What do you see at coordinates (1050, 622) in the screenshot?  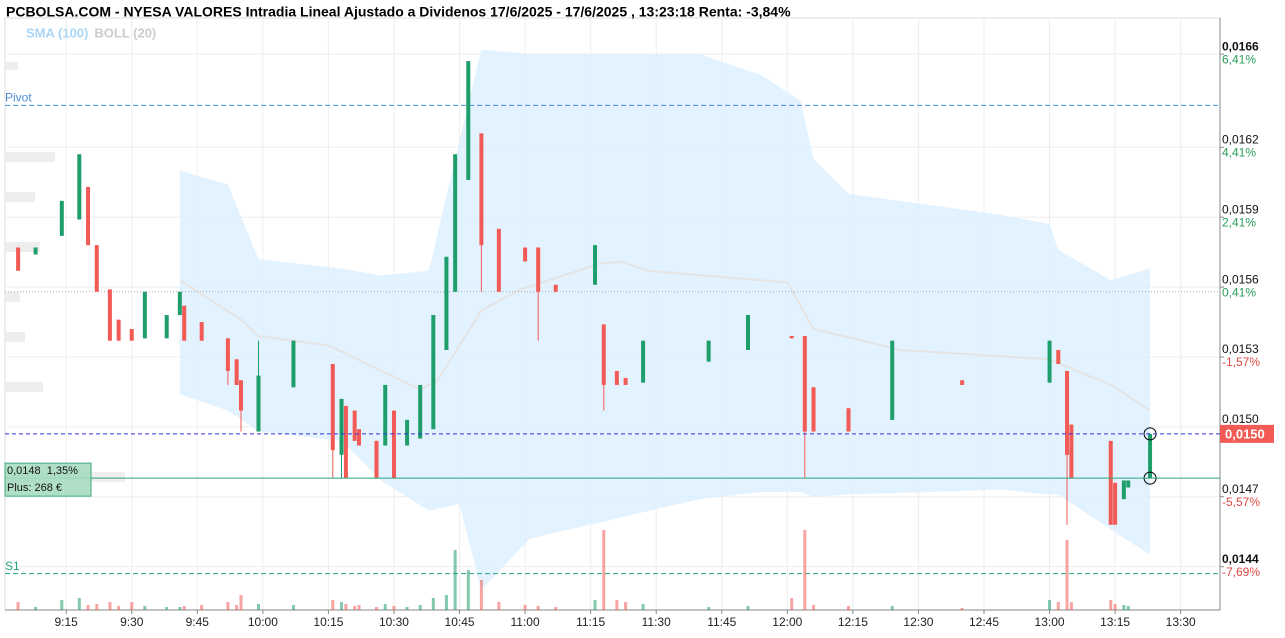 I see `x-tick-label: 13:00` at bounding box center [1050, 622].